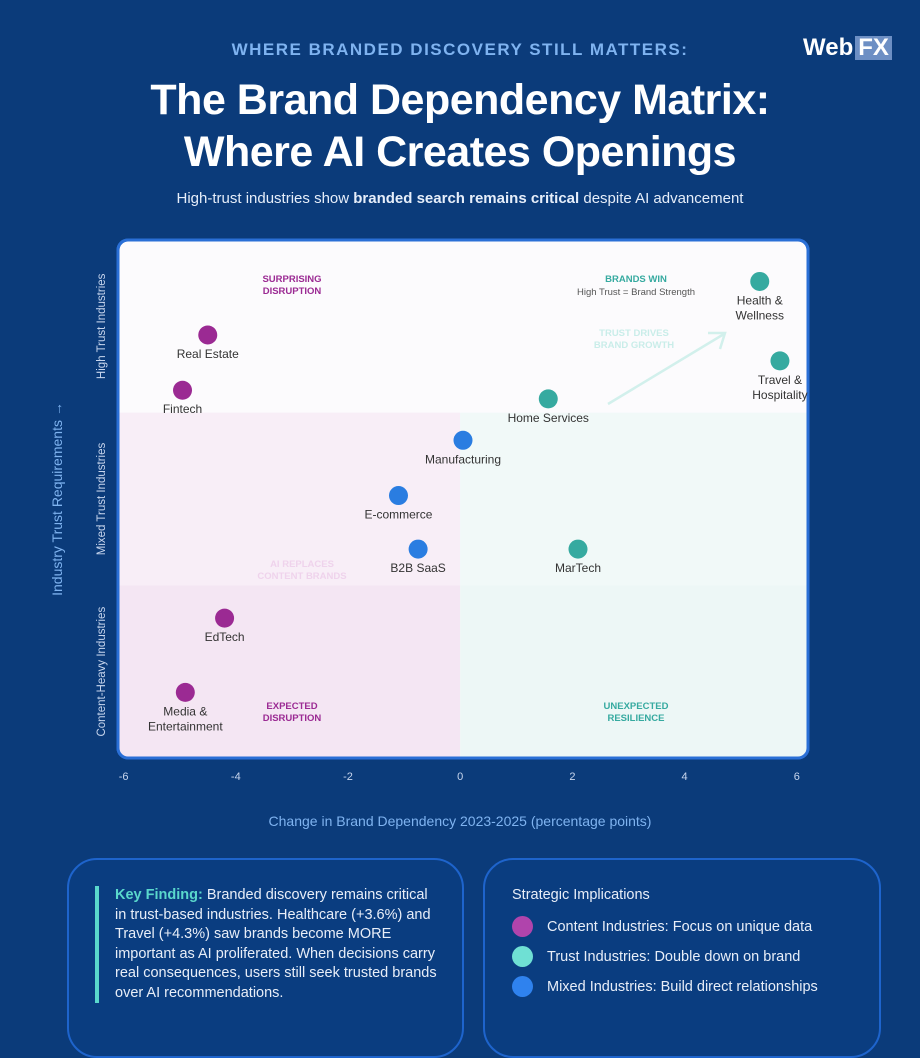 Image resolution: width=920 pixels, height=1058 pixels. Describe the element at coordinates (717, 340) in the screenshot. I see `trend-arrow-head` at that location.